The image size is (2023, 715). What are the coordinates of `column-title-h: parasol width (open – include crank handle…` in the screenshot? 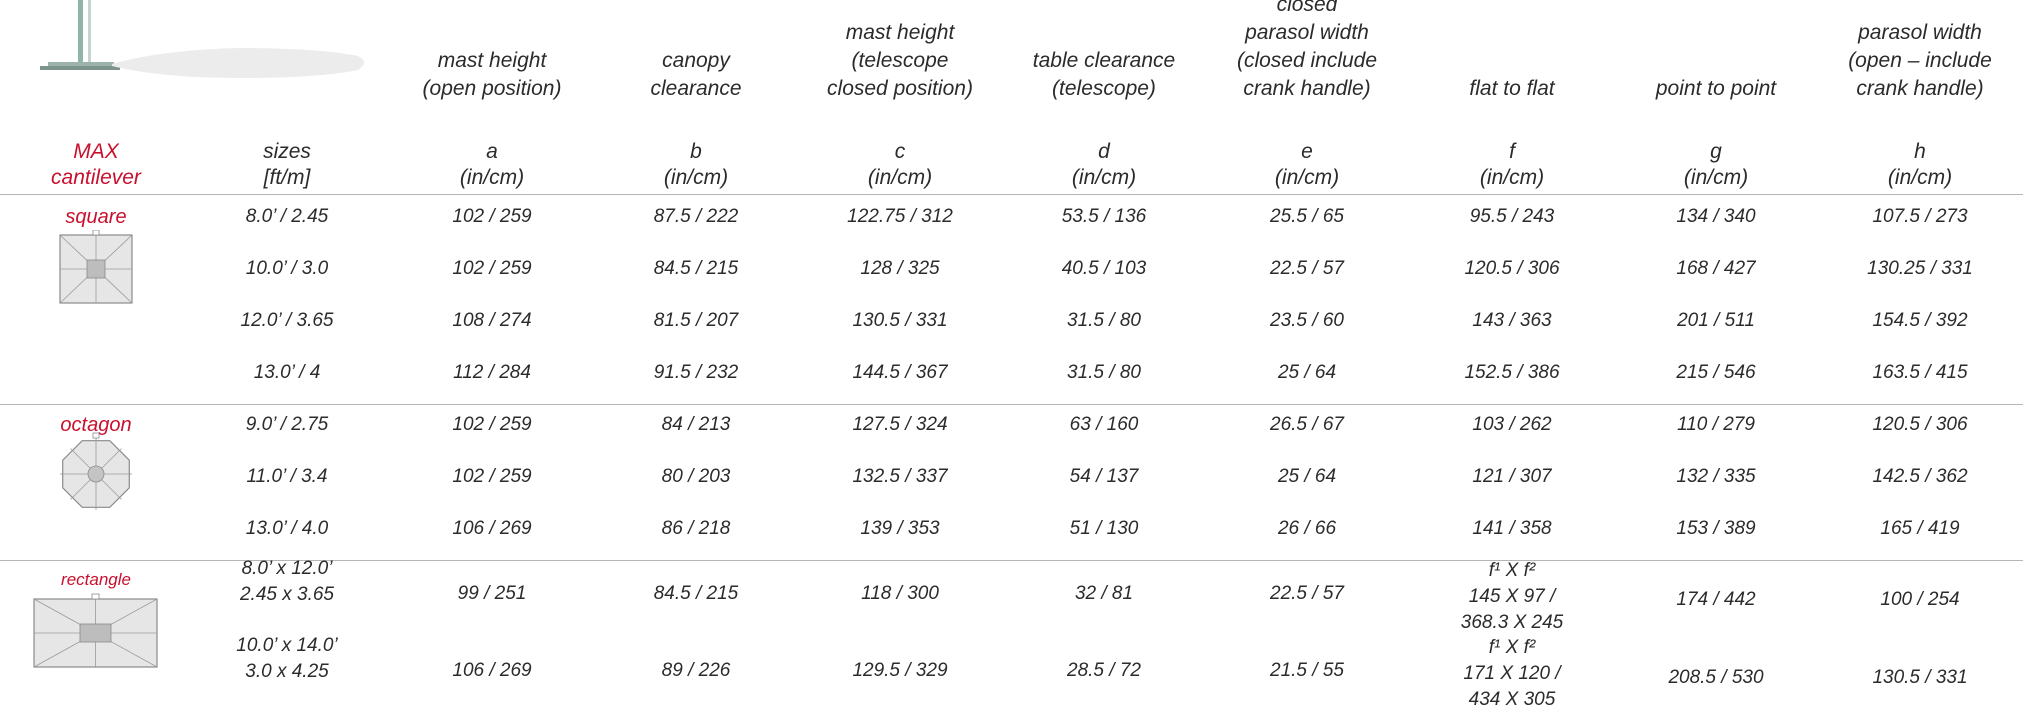 It's located at (1919, 61).